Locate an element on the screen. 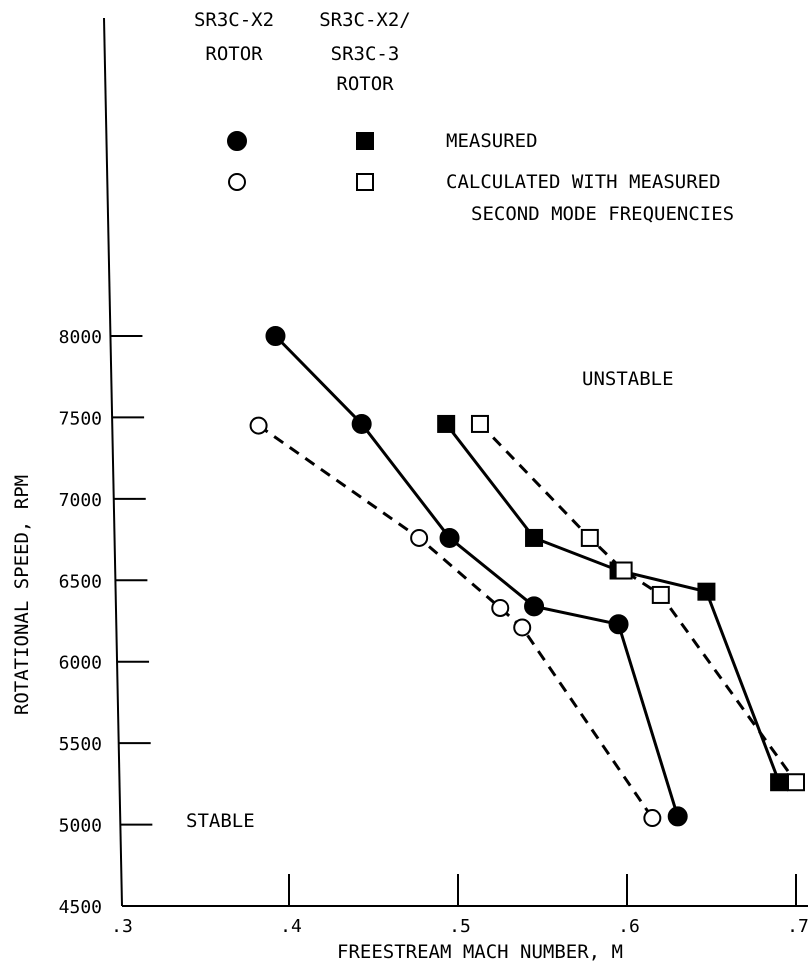  y-ticks: 4500 5000 5500 6000 6500 7000 7500 8000 is located at coordinates (106, 622).